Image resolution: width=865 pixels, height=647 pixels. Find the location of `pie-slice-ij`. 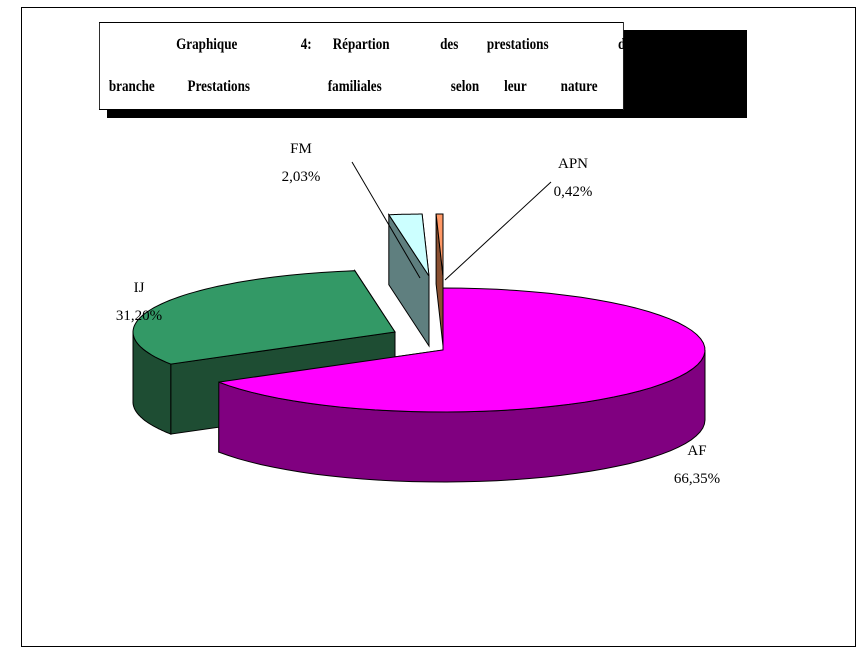

pie-slice-ij is located at coordinates (264, 317).